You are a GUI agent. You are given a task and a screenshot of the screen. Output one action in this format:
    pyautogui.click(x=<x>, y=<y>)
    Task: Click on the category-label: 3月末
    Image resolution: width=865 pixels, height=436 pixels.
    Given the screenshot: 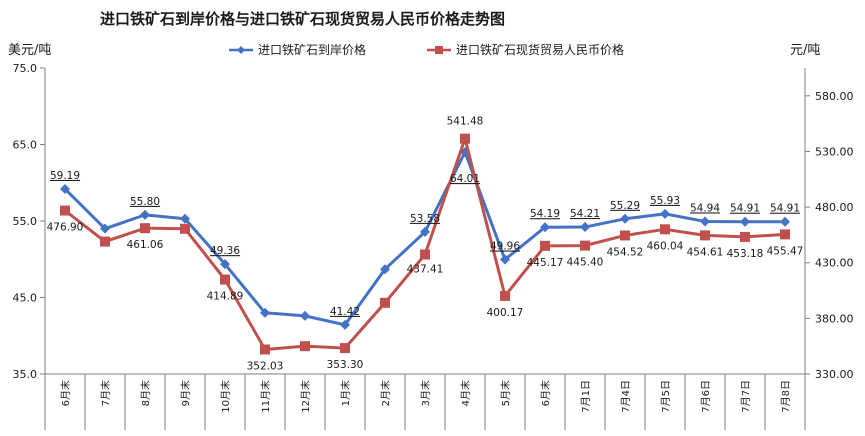 What is the action you would take?
    pyautogui.click(x=425, y=393)
    